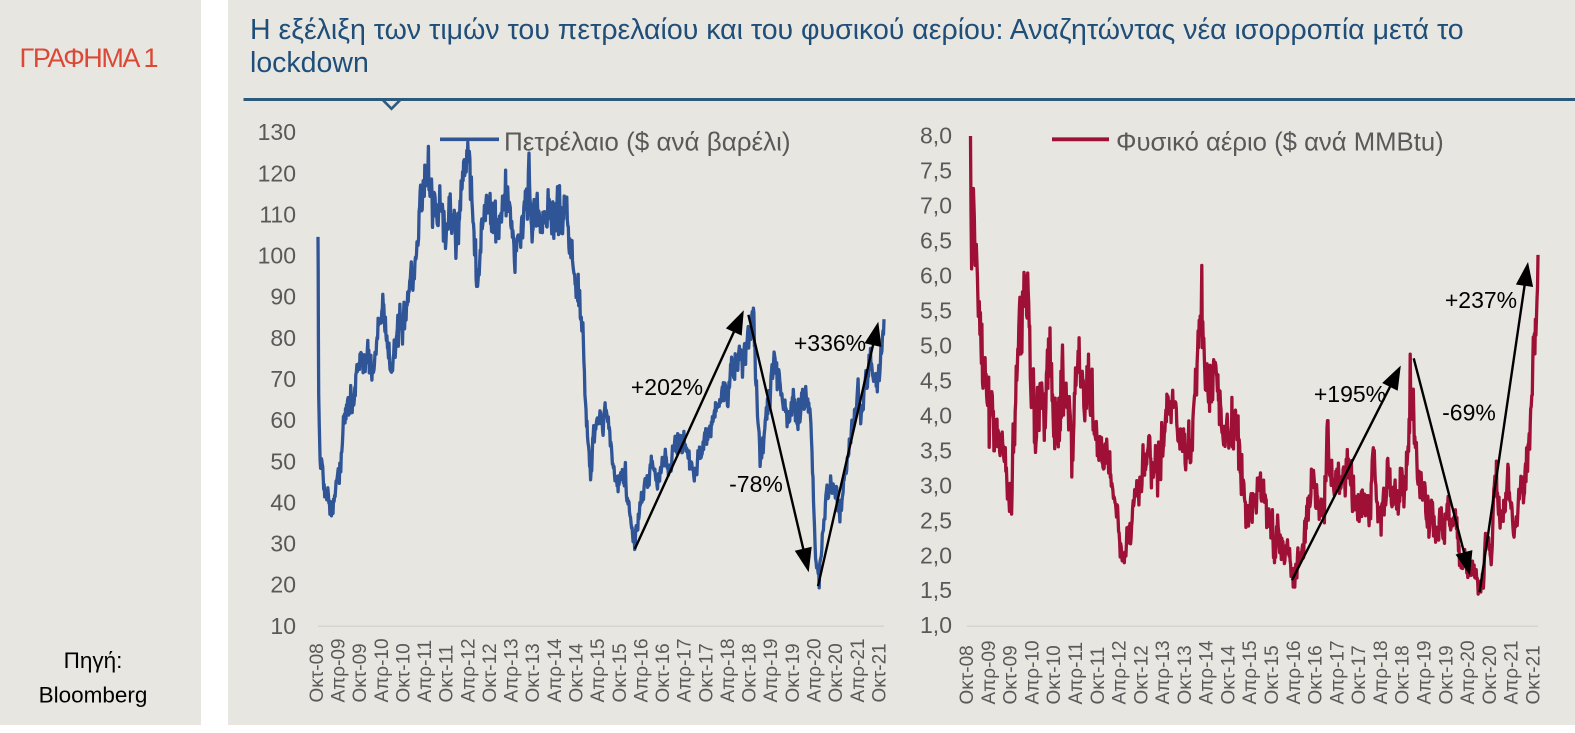 The width and height of the screenshot is (1575, 733). What do you see at coordinates (1350, 394) in the screenshot?
I see `svg-text: +195%` at bounding box center [1350, 394].